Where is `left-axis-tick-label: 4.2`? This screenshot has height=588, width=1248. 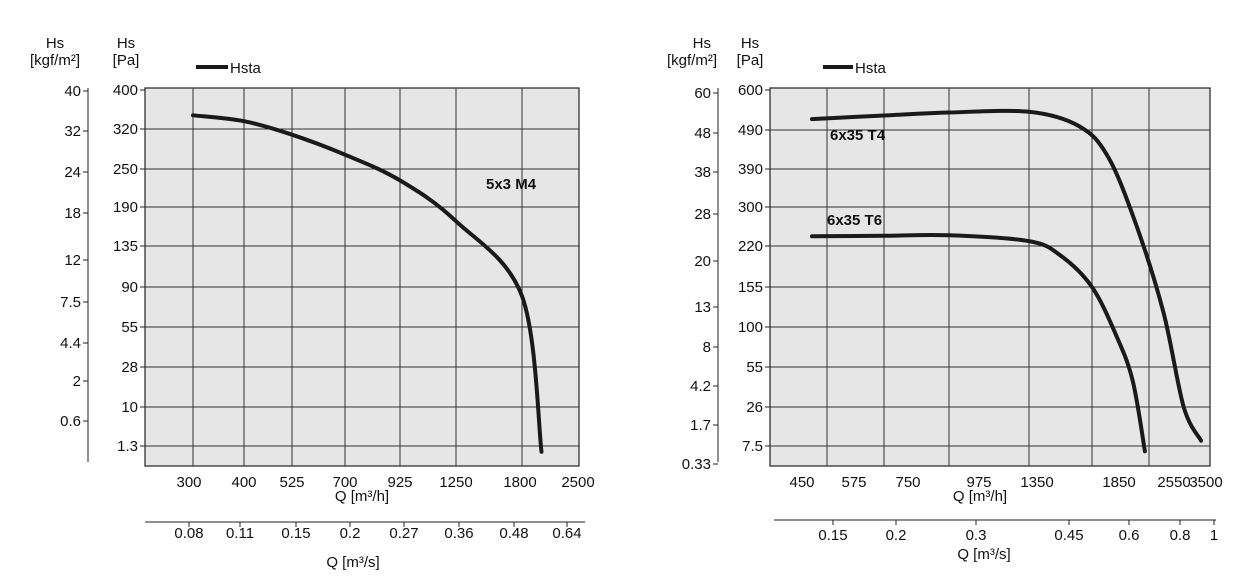
left-axis-tick-label: 4.2 is located at coordinates (700, 386).